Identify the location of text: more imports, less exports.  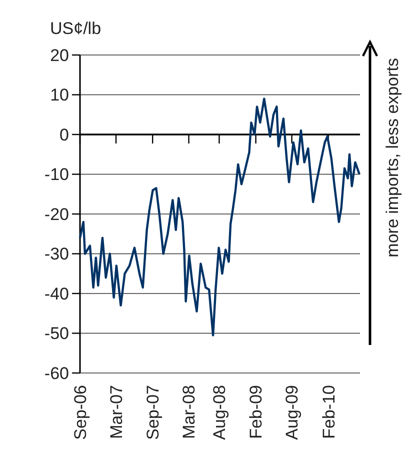
(392, 158).